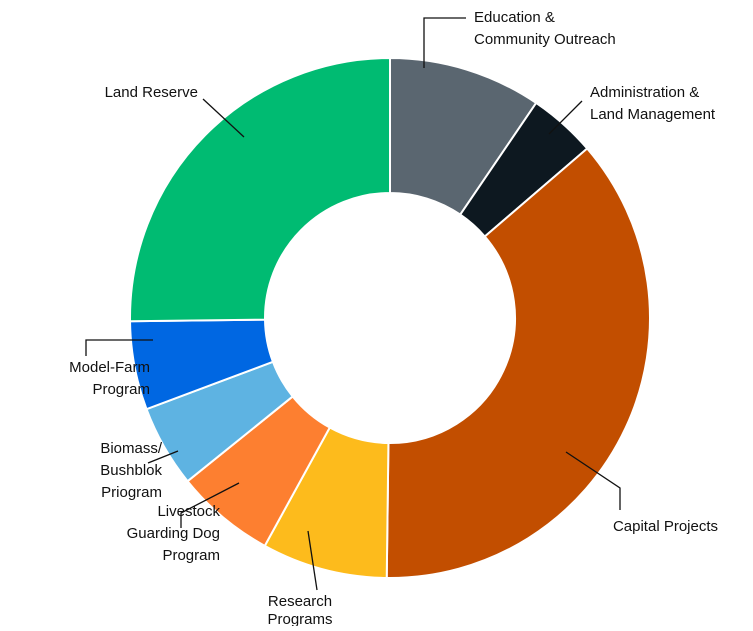 The image size is (753, 631). What do you see at coordinates (131, 470) in the screenshot?
I see `slice-label-5: Biomass/Bushblok Priogram` at bounding box center [131, 470].